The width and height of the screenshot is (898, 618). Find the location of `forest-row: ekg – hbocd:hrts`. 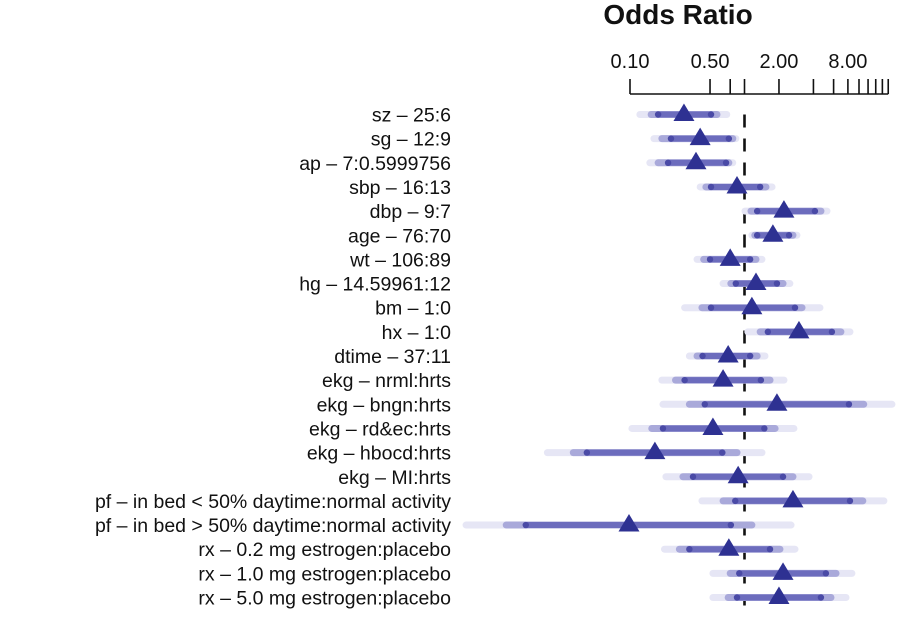

forest-row: ekg – hbocd:hrts is located at coordinates (536, 453).